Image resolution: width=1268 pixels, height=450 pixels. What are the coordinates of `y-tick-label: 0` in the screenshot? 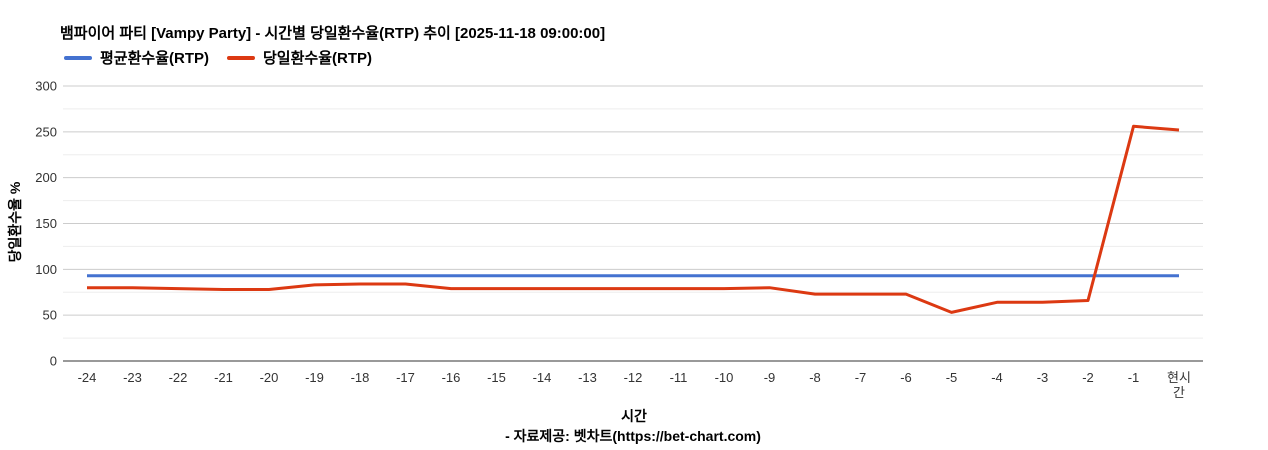 It's located at (53, 361).